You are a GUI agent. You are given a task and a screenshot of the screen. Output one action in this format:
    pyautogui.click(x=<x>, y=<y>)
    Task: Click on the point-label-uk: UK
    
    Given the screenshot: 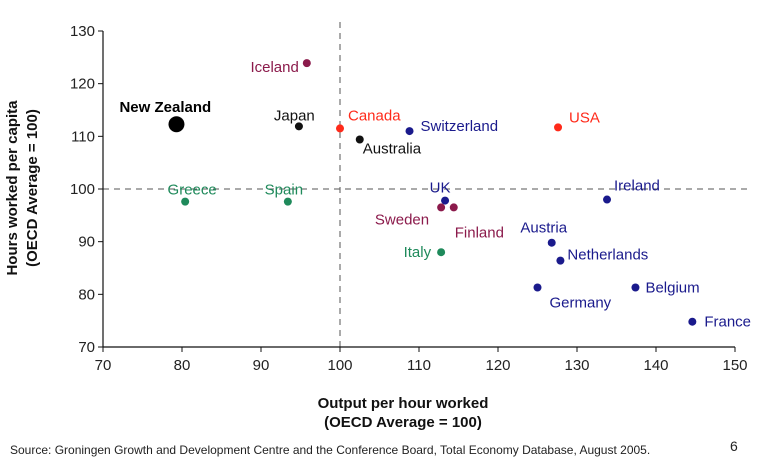 What is the action you would take?
    pyautogui.click(x=440, y=188)
    